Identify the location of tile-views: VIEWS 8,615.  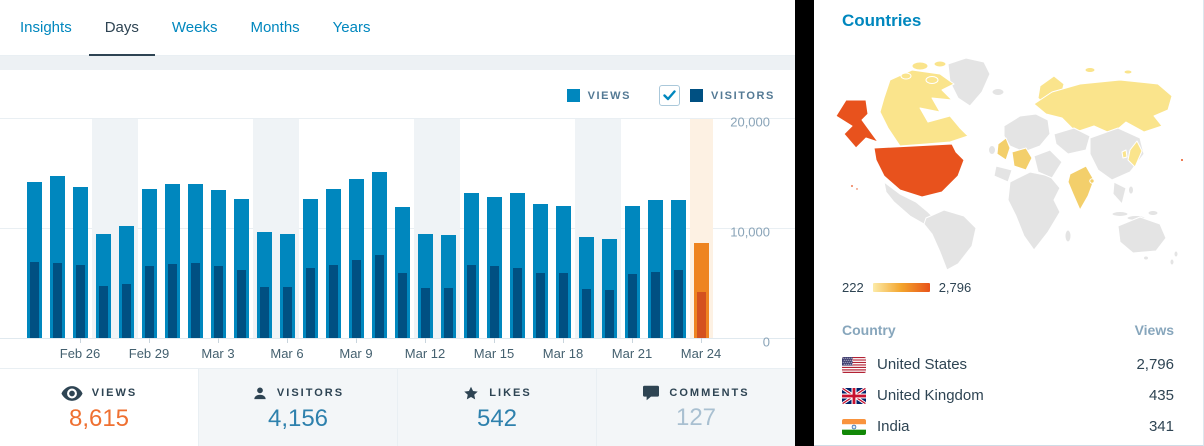
(99, 407).